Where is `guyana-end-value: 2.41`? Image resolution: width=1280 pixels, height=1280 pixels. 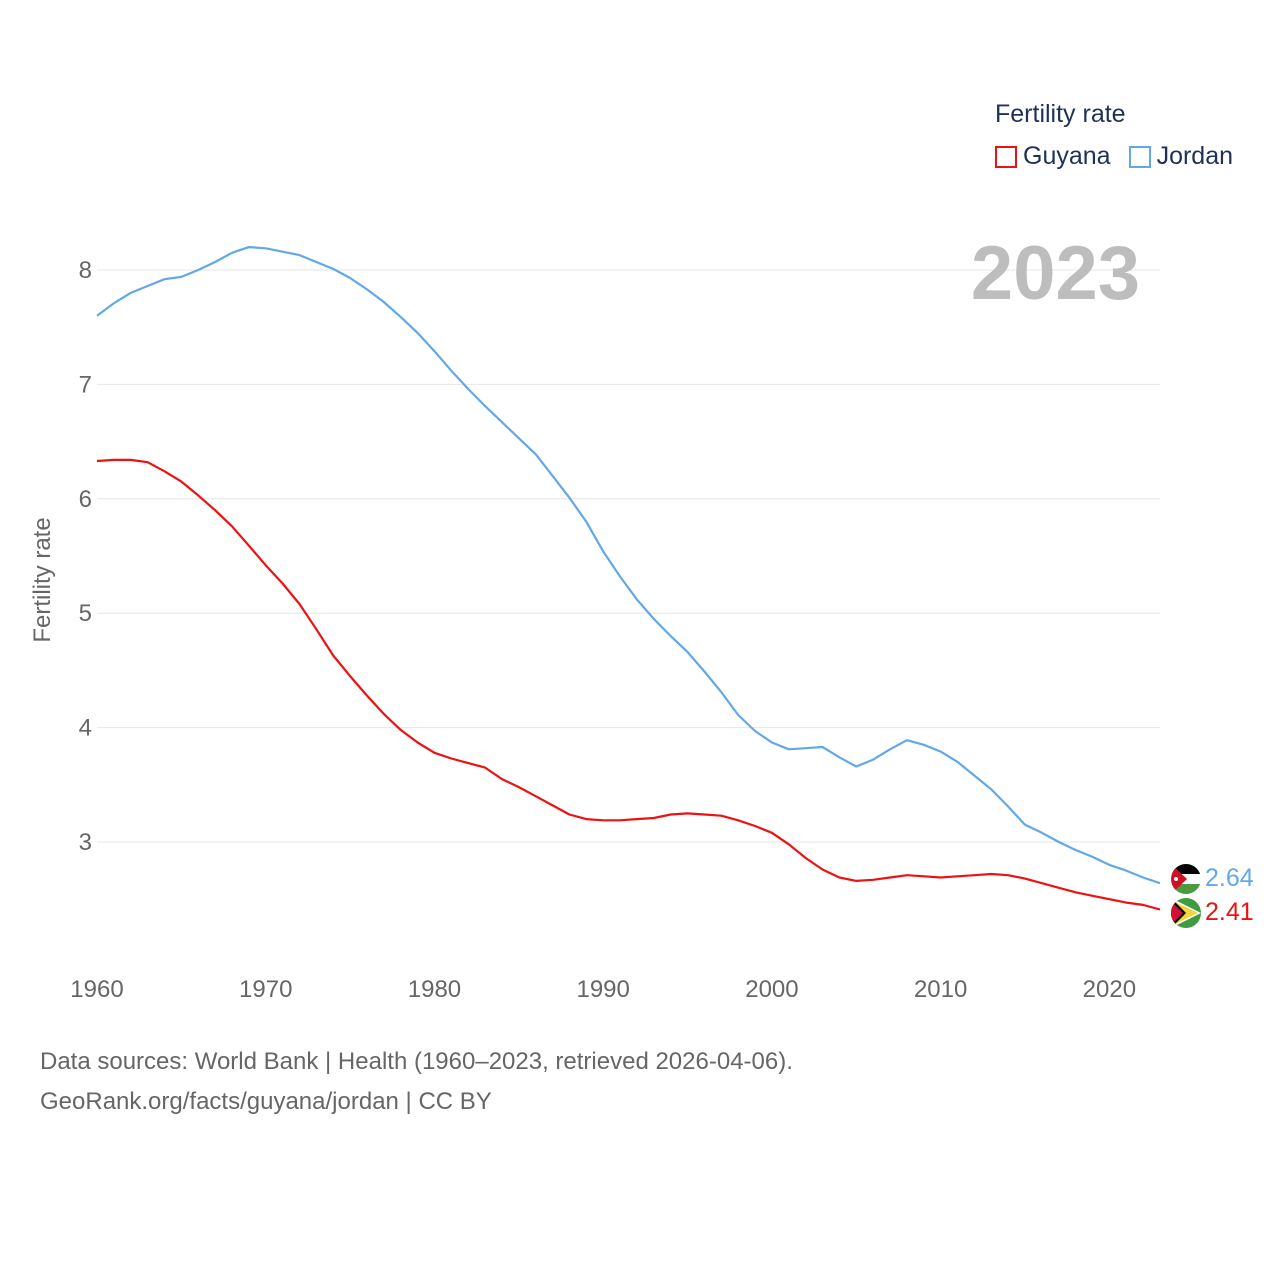 guyana-end-value: 2.41 is located at coordinates (1229, 912).